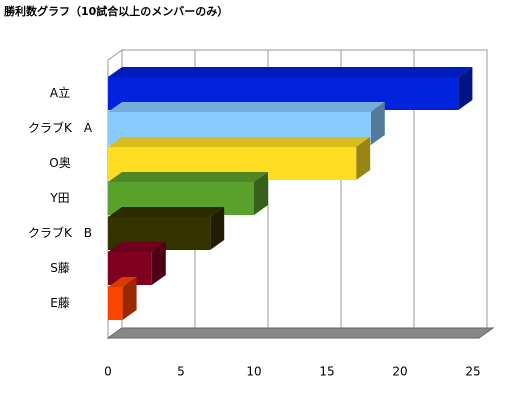  What do you see at coordinates (60, 232) in the screenshot?
I see `y-tick-label: クラブK B` at bounding box center [60, 232].